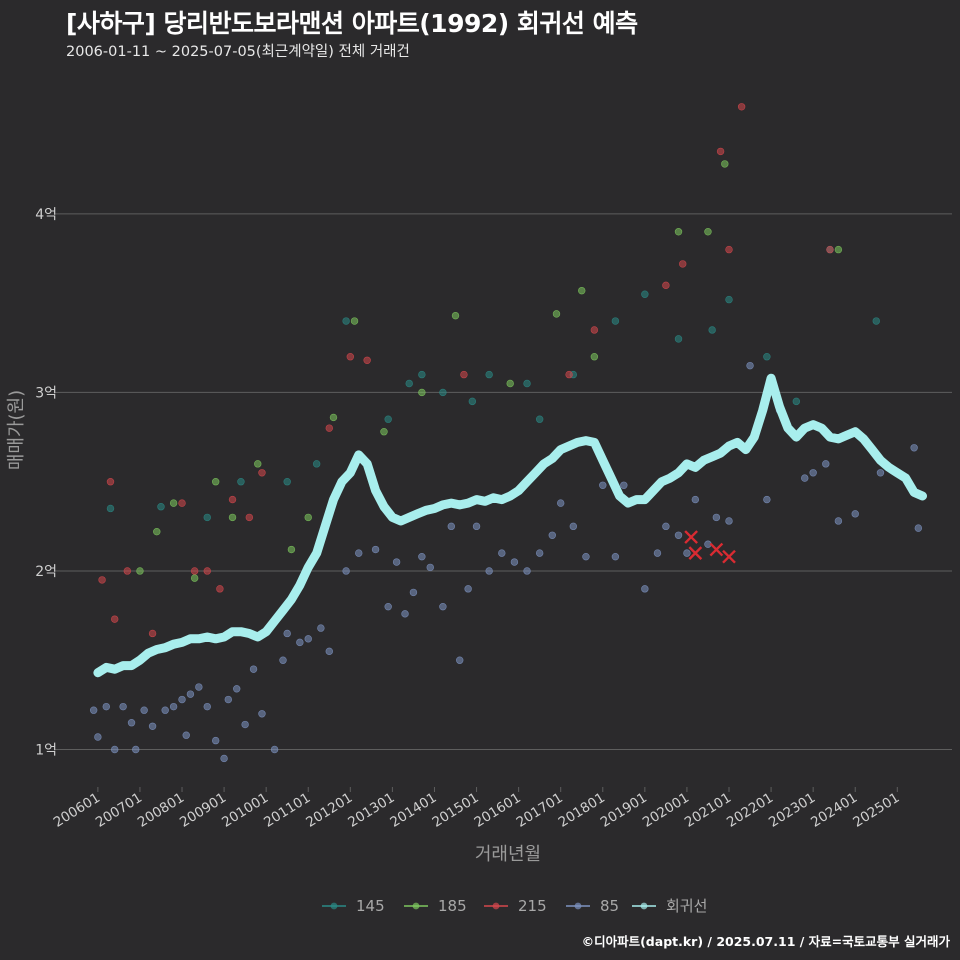 The height and width of the screenshot is (960, 960). What do you see at coordinates (329, 810) in the screenshot?
I see `x-tick-label: 201201` at bounding box center [329, 810].